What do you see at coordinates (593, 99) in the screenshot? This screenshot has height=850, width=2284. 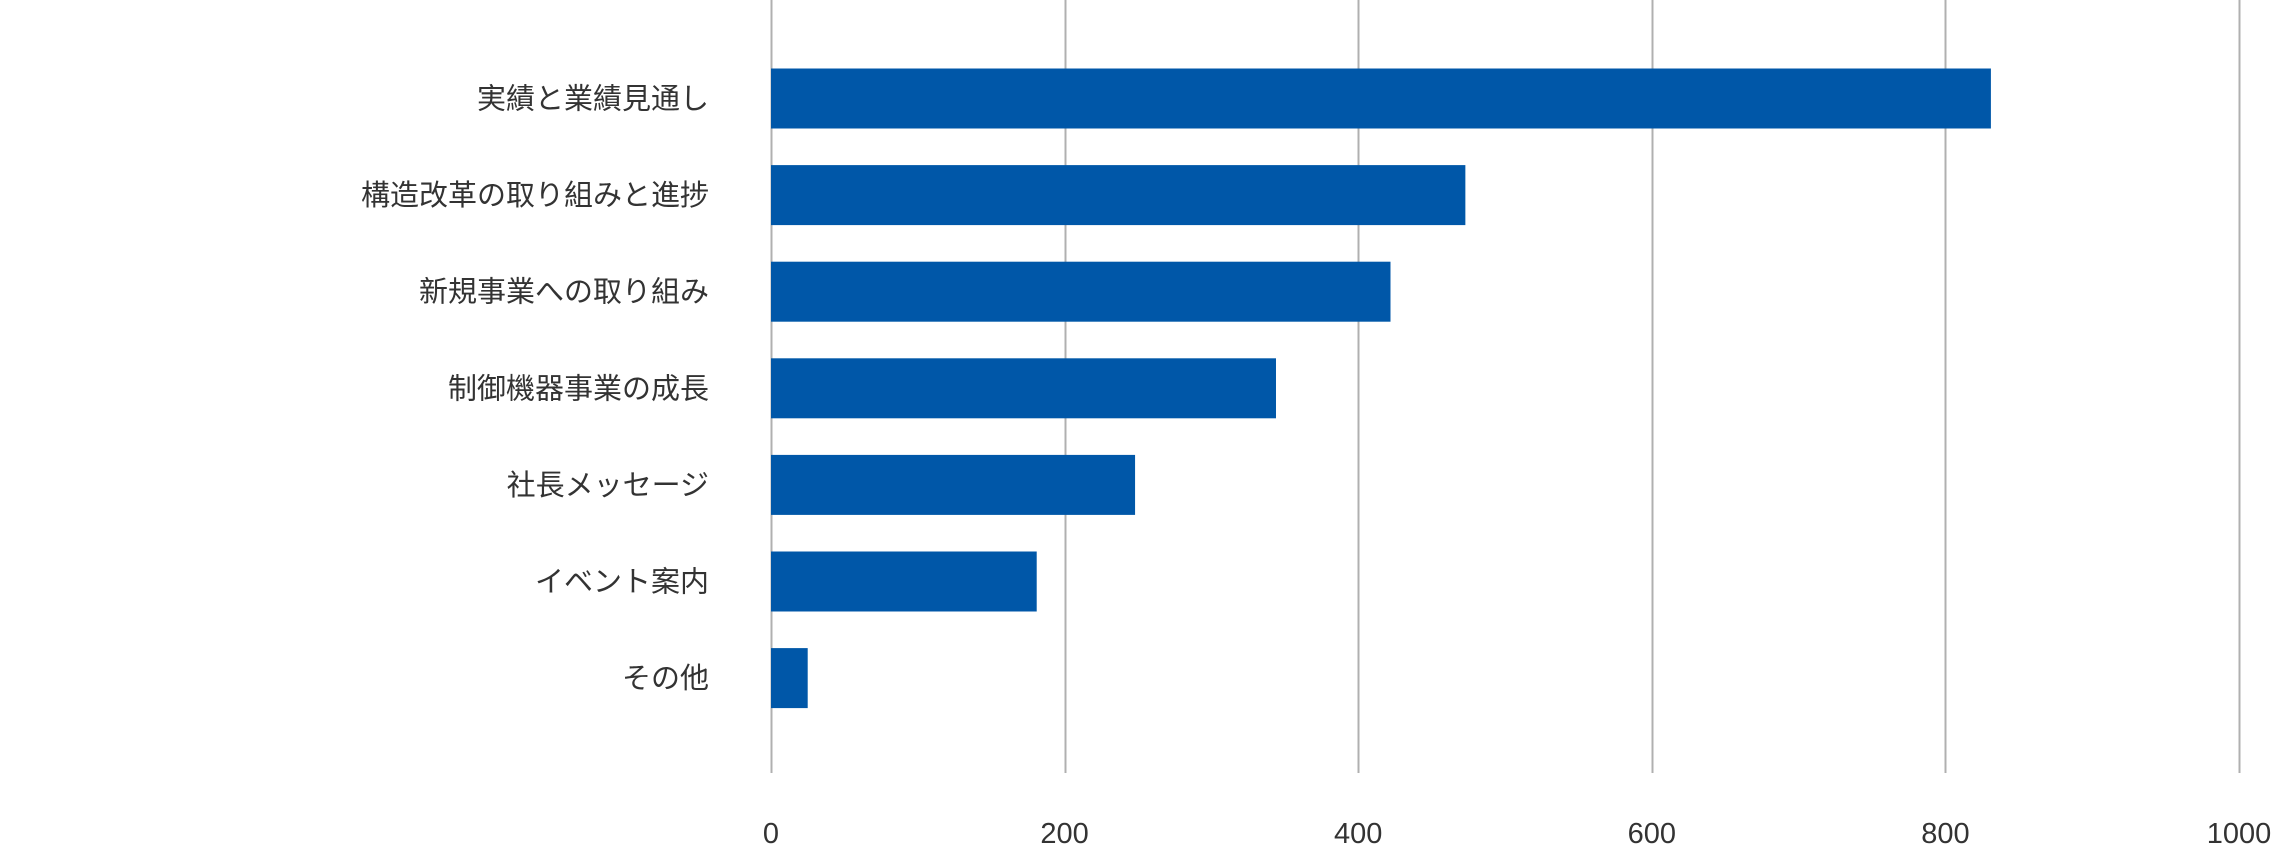 I see `category-label: 実績と業績見通し` at bounding box center [593, 99].